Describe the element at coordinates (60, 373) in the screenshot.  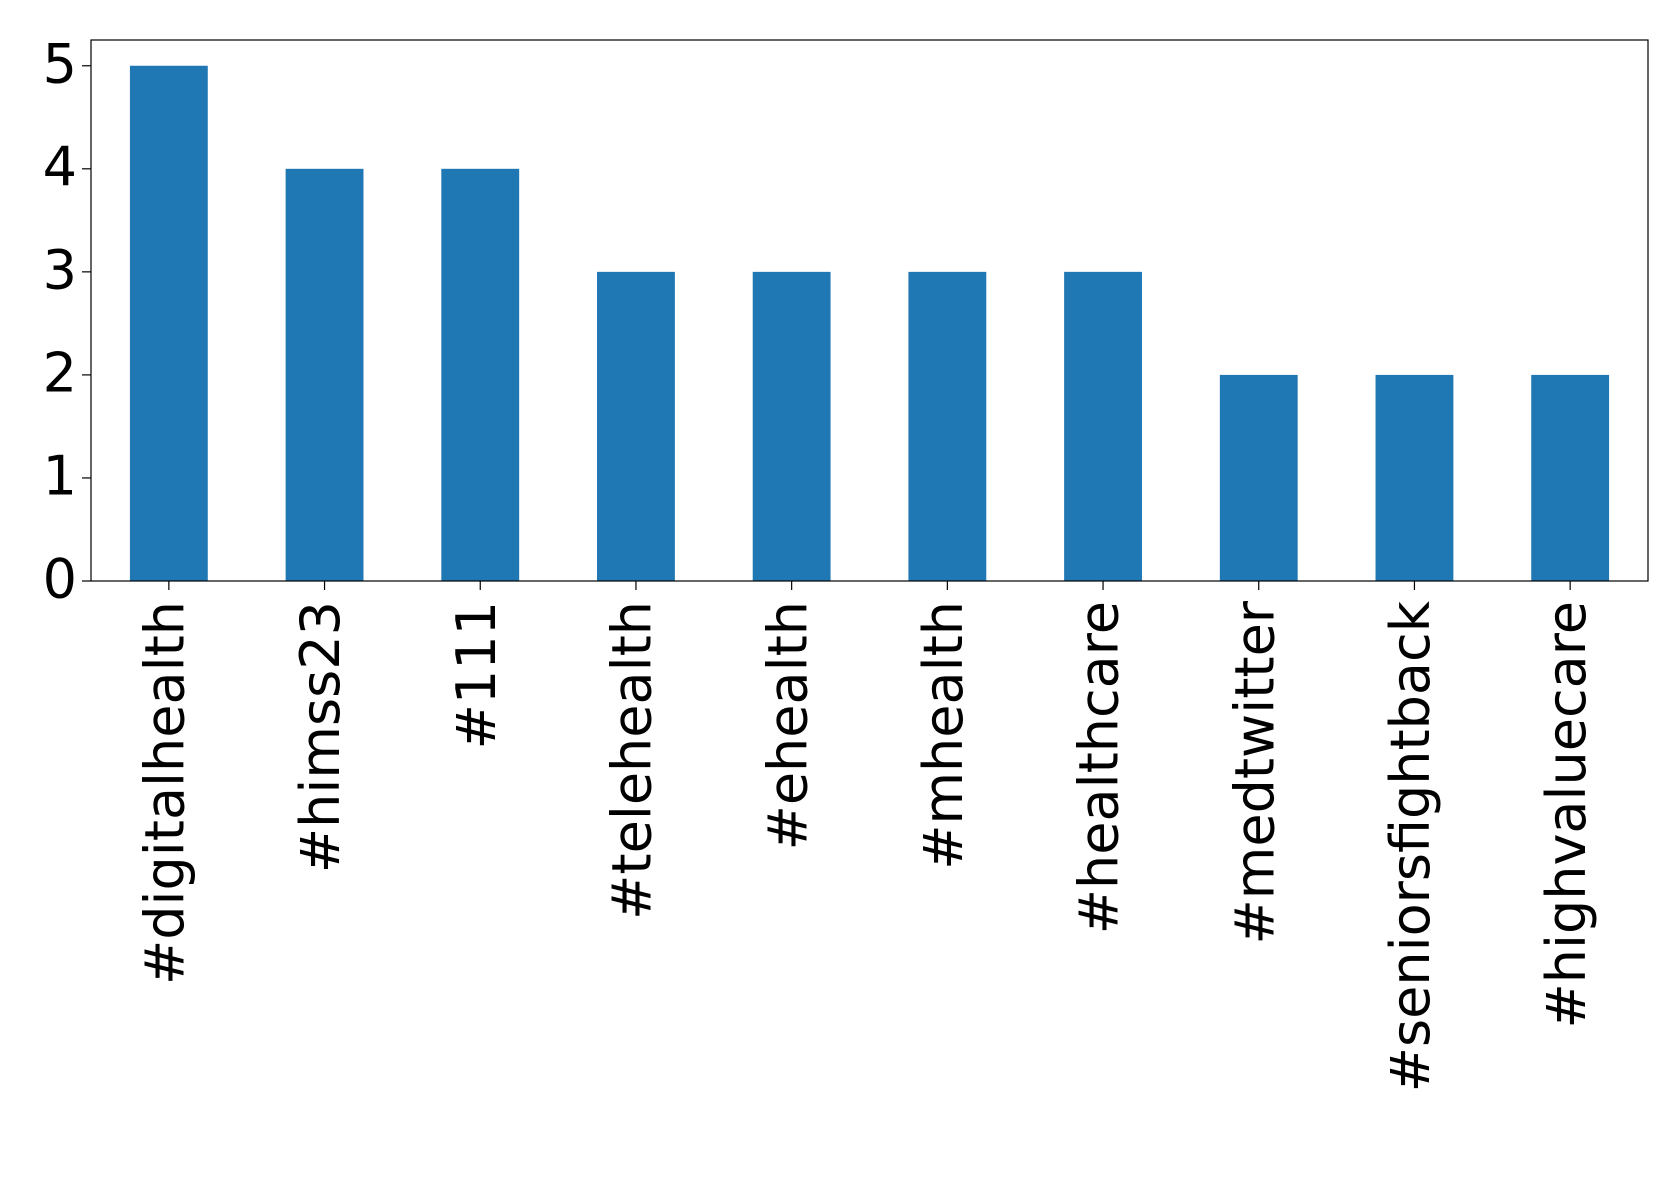
I see `y-tick-label: 2` at that location.